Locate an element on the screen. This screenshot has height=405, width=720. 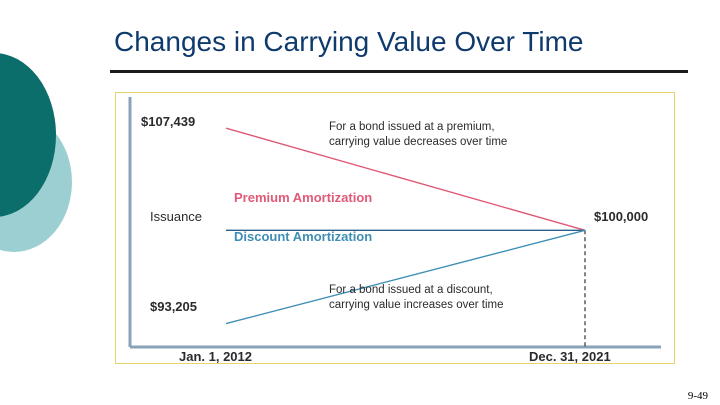
decorative-circles is located at coordinates (40, 130).